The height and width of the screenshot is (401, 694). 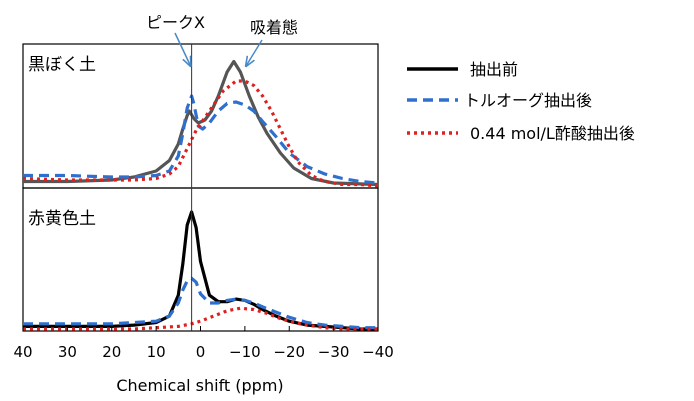 What do you see at coordinates (200, 139) in the screenshot?
I see `top-series-truog` at bounding box center [200, 139].